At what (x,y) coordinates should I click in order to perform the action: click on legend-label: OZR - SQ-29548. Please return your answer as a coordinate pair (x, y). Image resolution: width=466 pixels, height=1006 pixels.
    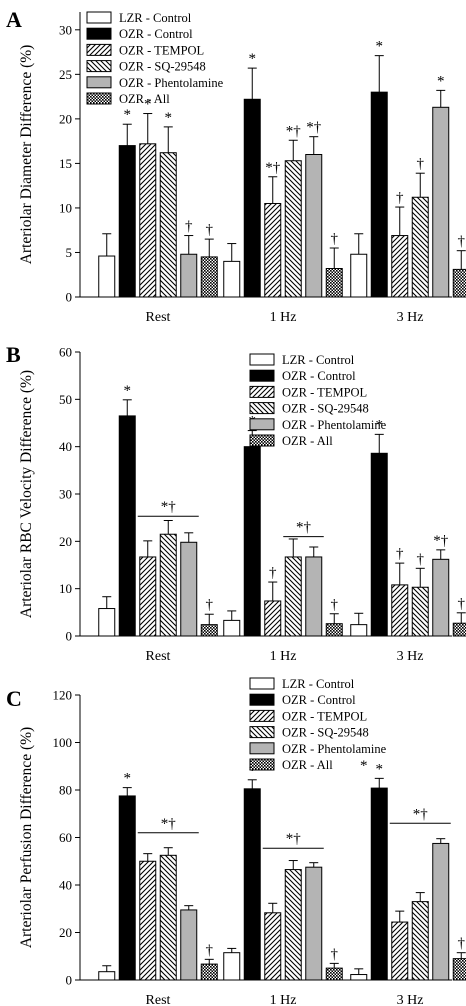
    Looking at the image, I should click on (325, 733).